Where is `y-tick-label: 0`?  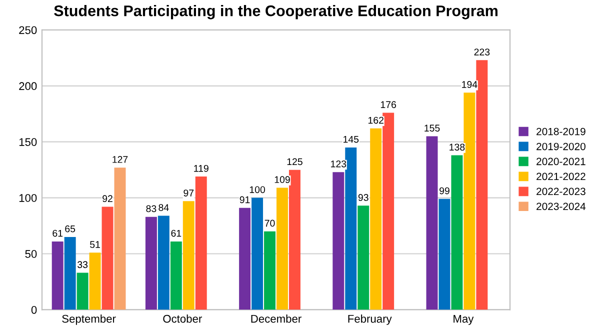 y-tick-label: 0 is located at coordinates (34, 310).